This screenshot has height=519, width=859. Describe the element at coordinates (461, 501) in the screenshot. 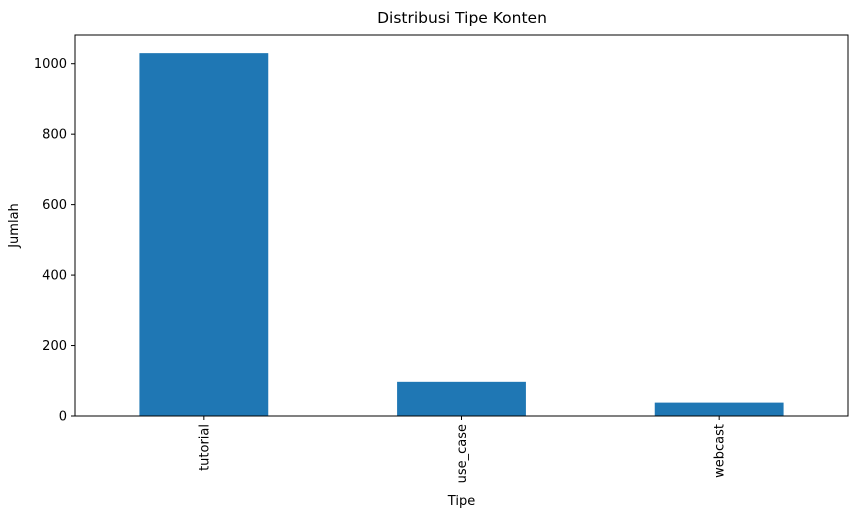

I see `x-axis-label: Tipe` at that location.